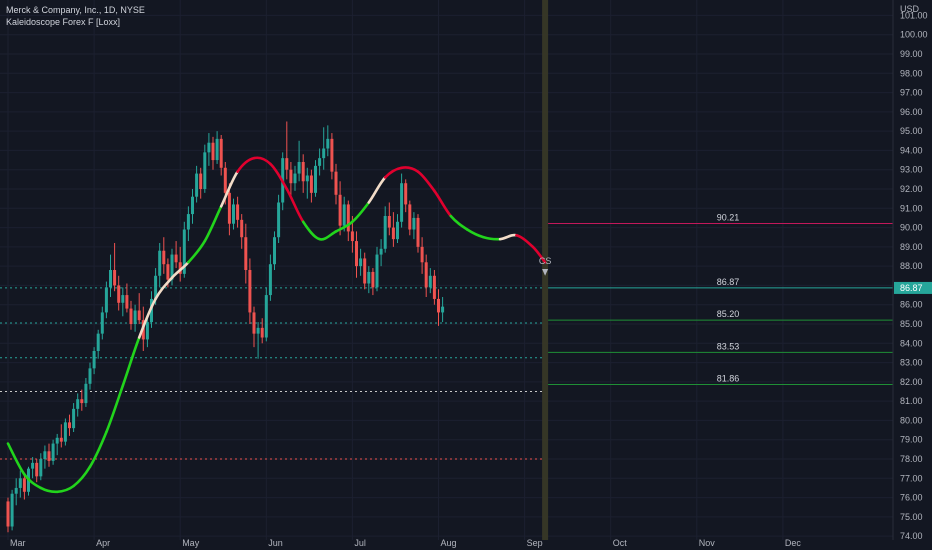 The height and width of the screenshot is (550, 932). What do you see at coordinates (728, 282) in the screenshot?
I see `level-label-86.87: 86.87` at bounding box center [728, 282].